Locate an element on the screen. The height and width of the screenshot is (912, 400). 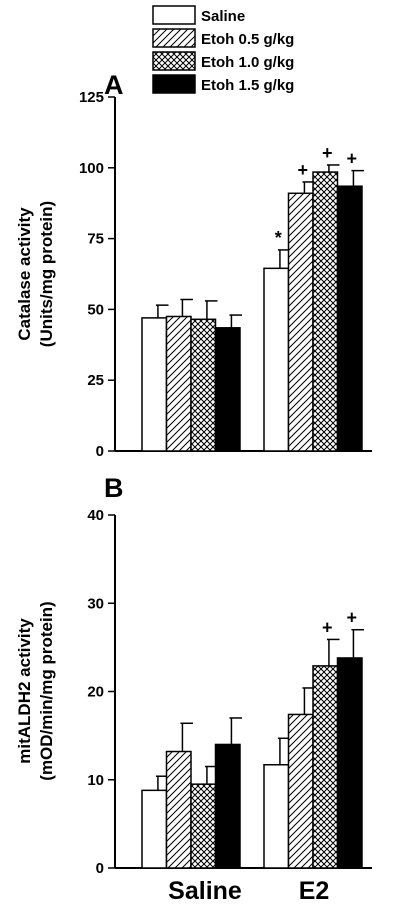
y-tick-label: 125 is located at coordinates (91, 97).